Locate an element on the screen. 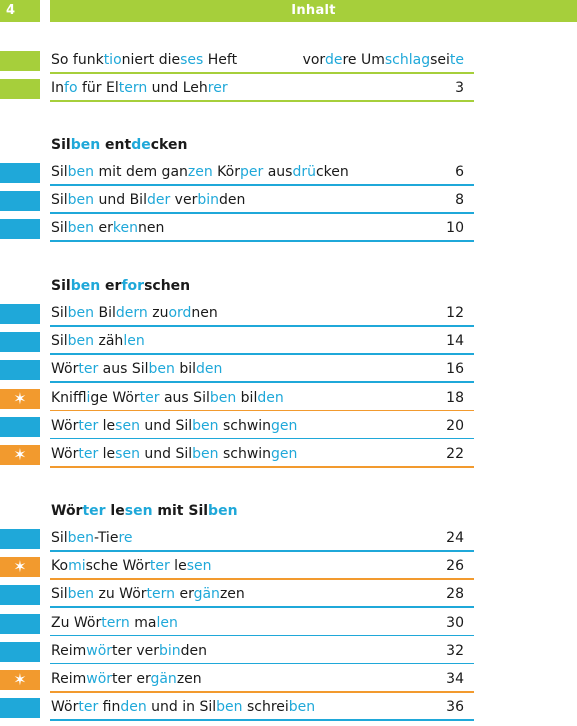 The width and height of the screenshot is (577, 726). syllable-highlight: gän is located at coordinates (163, 679).